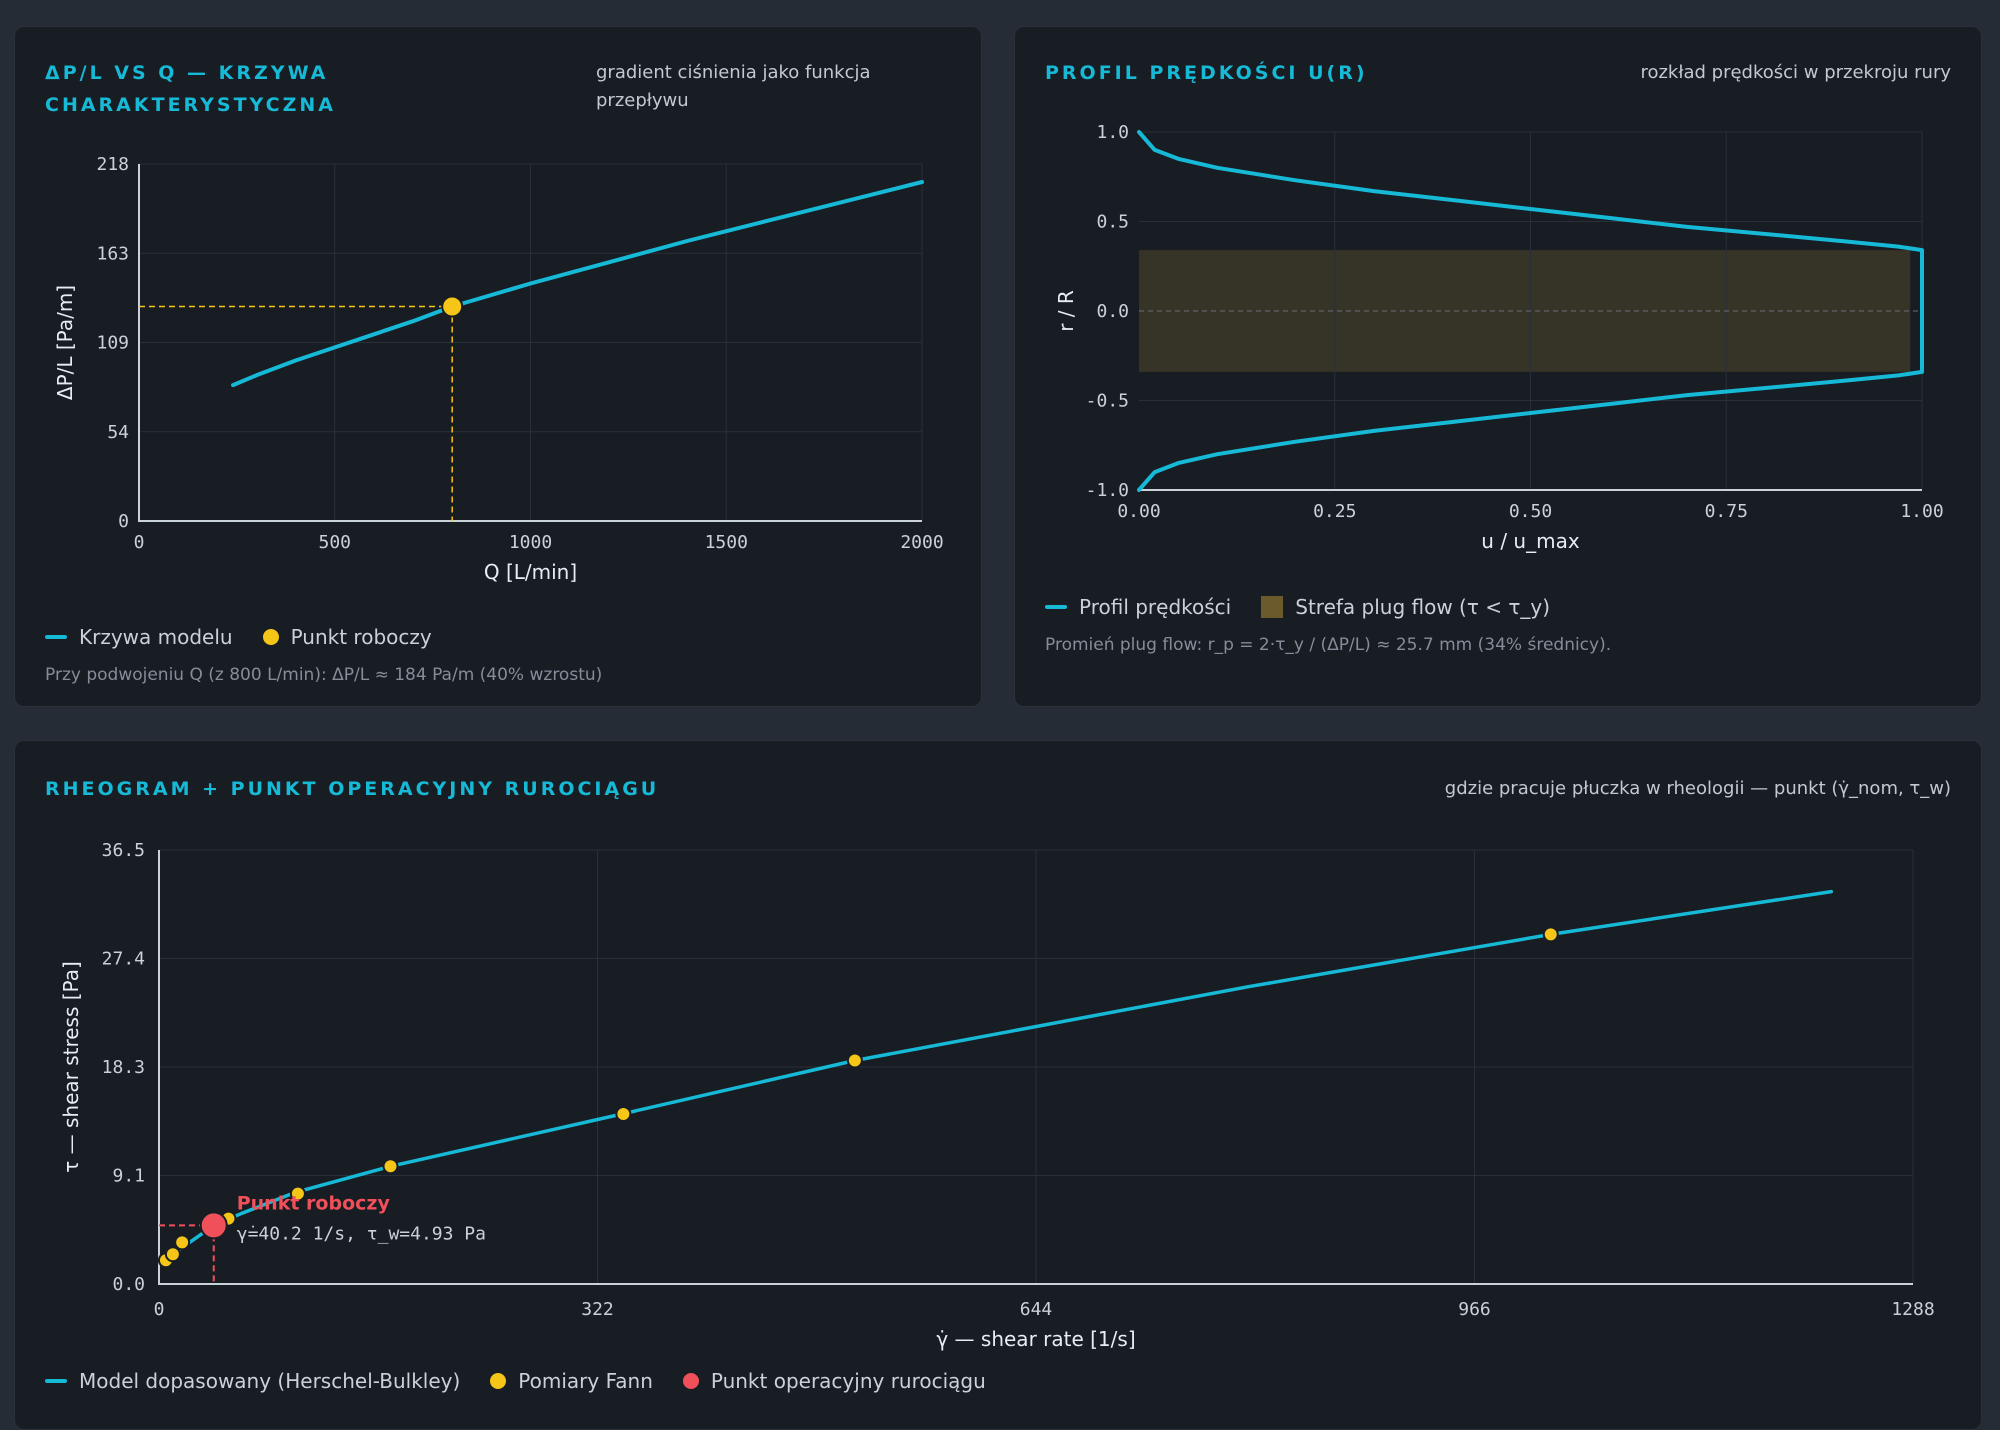  I want to click on x-tick-label: 966, so click(1474, 1309).